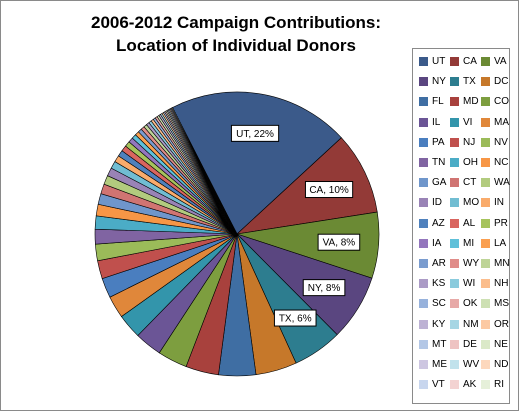  What do you see at coordinates (501, 304) in the screenshot?
I see `legend-label: MS` at bounding box center [501, 304].